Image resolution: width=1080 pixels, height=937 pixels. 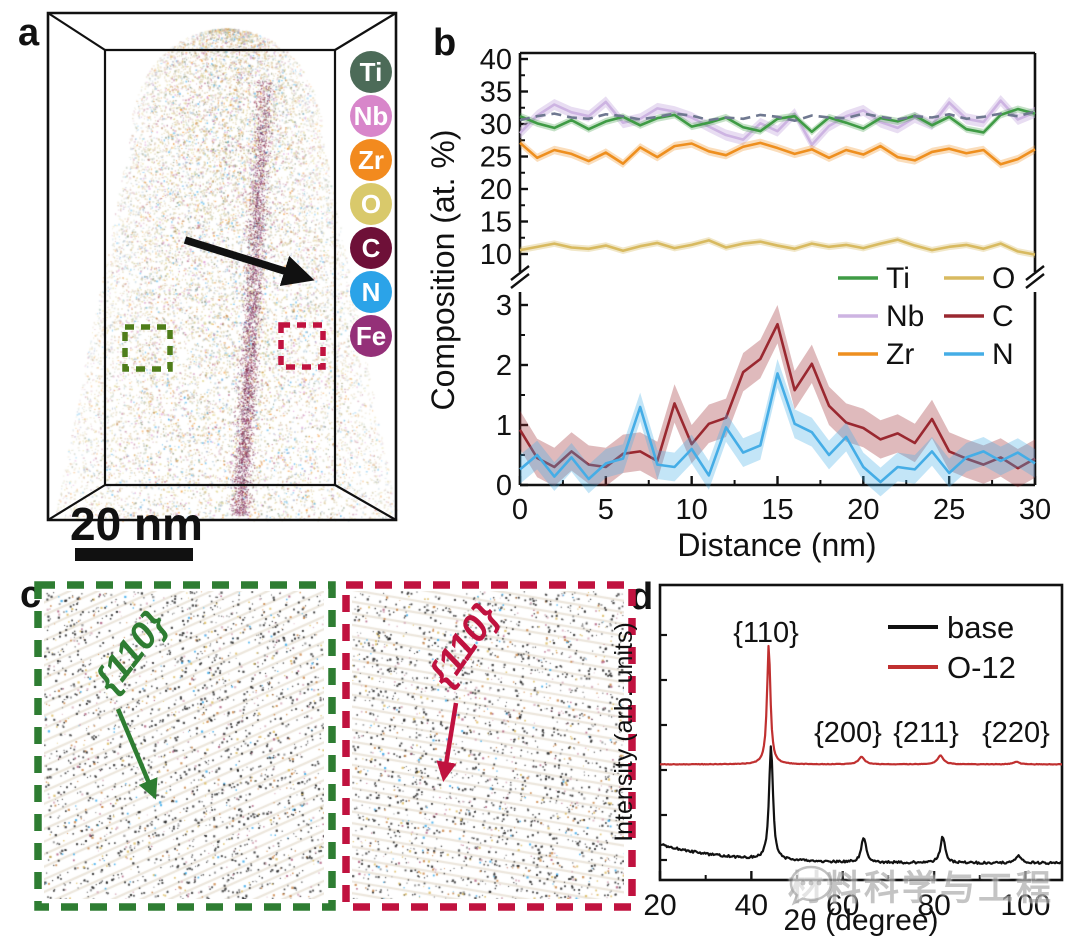 I want to click on panel-d-label: d, so click(x=642, y=597).